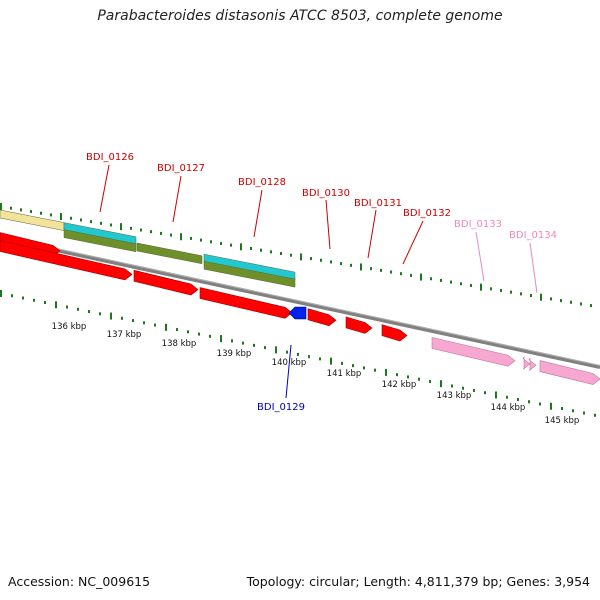  What do you see at coordinates (344, 374) in the screenshot?
I see `scale-label: 141 kbp` at bounding box center [344, 374].